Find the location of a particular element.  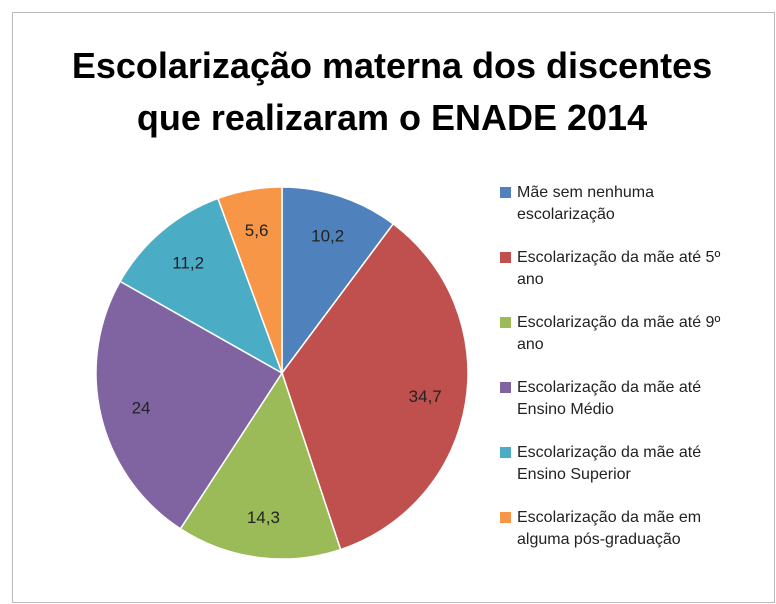

data-label: 34,7 is located at coordinates (425, 396).